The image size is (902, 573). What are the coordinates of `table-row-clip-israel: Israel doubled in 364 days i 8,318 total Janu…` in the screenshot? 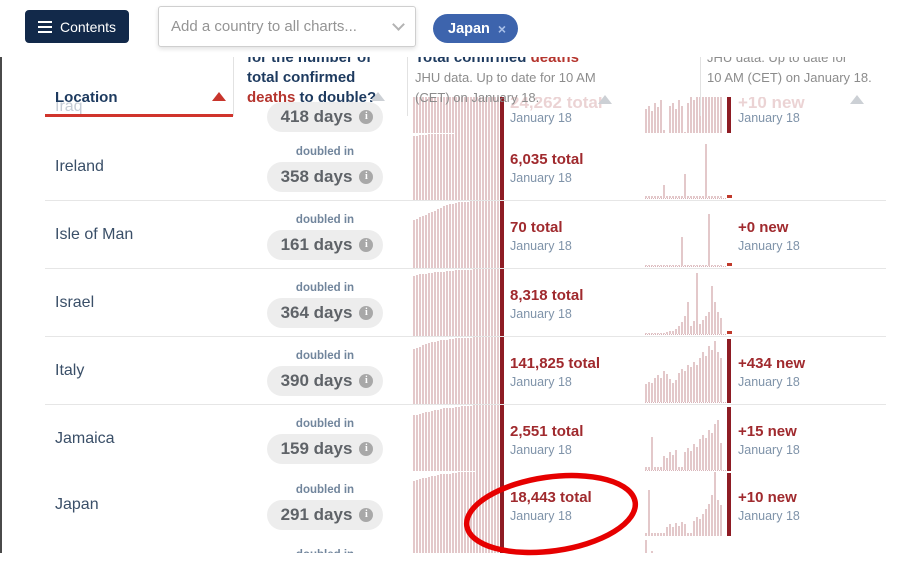 It's located at (451, 303).